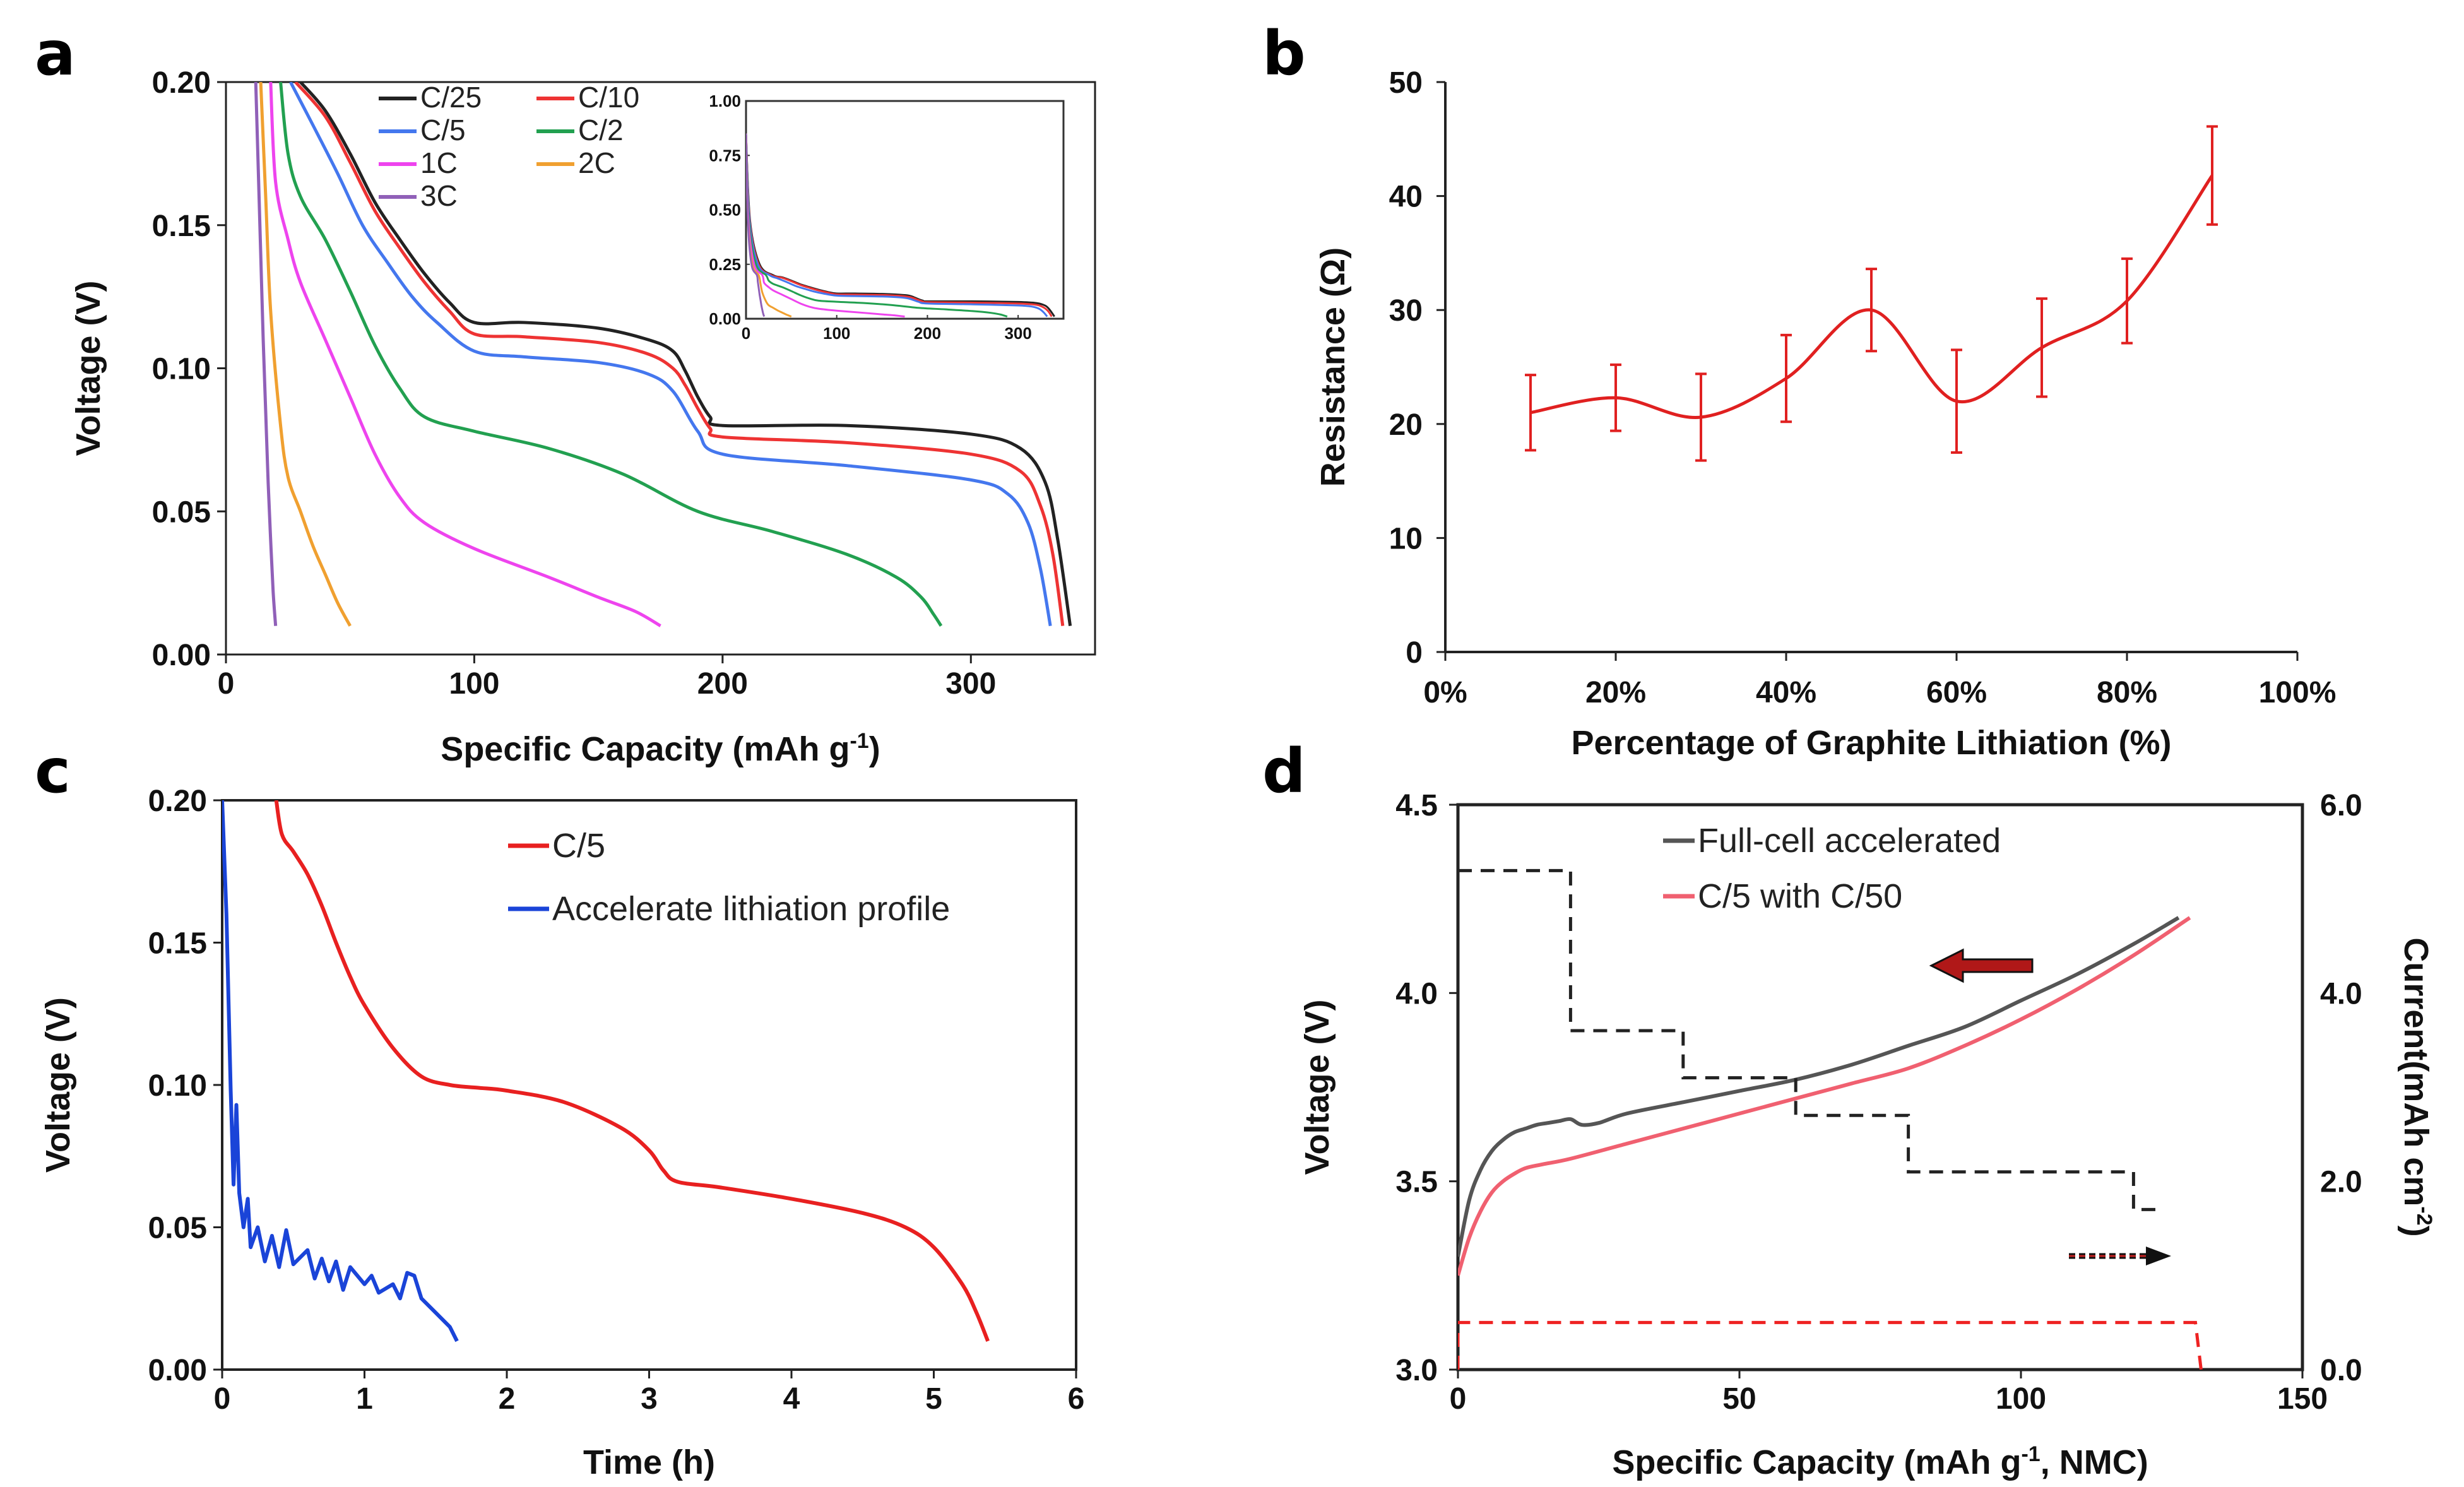 Image resolution: width=2464 pixels, height=1487 pixels. What do you see at coordinates (56, 53) in the screenshot?
I see `panel-letter-a: a` at bounding box center [56, 53].